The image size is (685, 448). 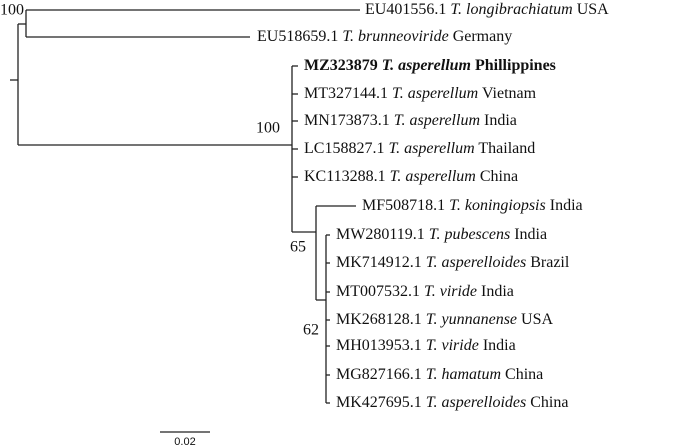 I want to click on leaf-label: MZ323879 T. asperellum Phillippines, so click(x=430, y=65).